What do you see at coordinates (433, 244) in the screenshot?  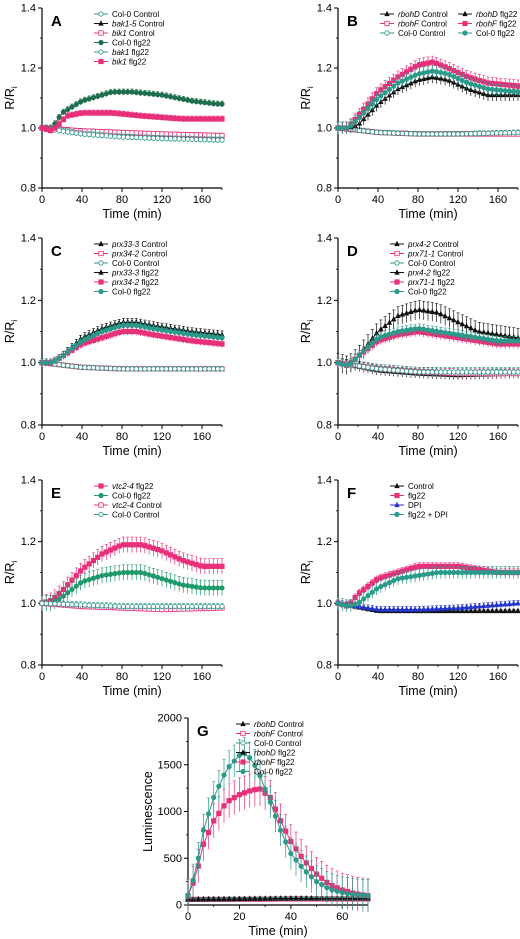 I see `legend-label: prx4-2 Control` at bounding box center [433, 244].